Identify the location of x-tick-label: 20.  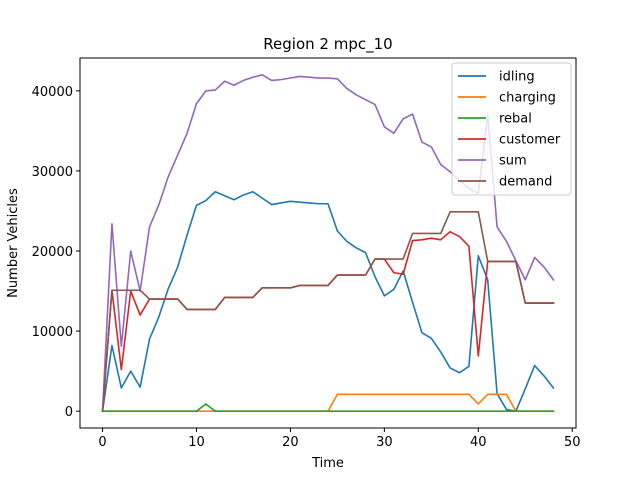
(290, 442).